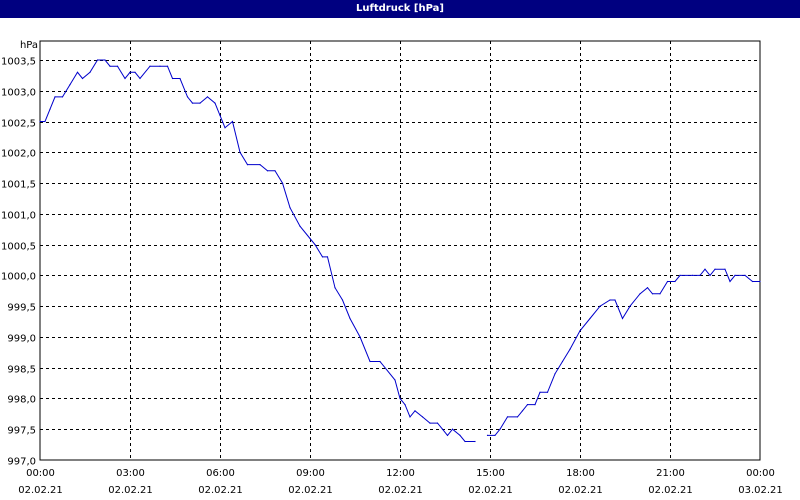 Image resolution: width=800 pixels, height=500 pixels. Describe the element at coordinates (18, 93) in the screenshot. I see `y-tick-label: 1003,0` at that location.